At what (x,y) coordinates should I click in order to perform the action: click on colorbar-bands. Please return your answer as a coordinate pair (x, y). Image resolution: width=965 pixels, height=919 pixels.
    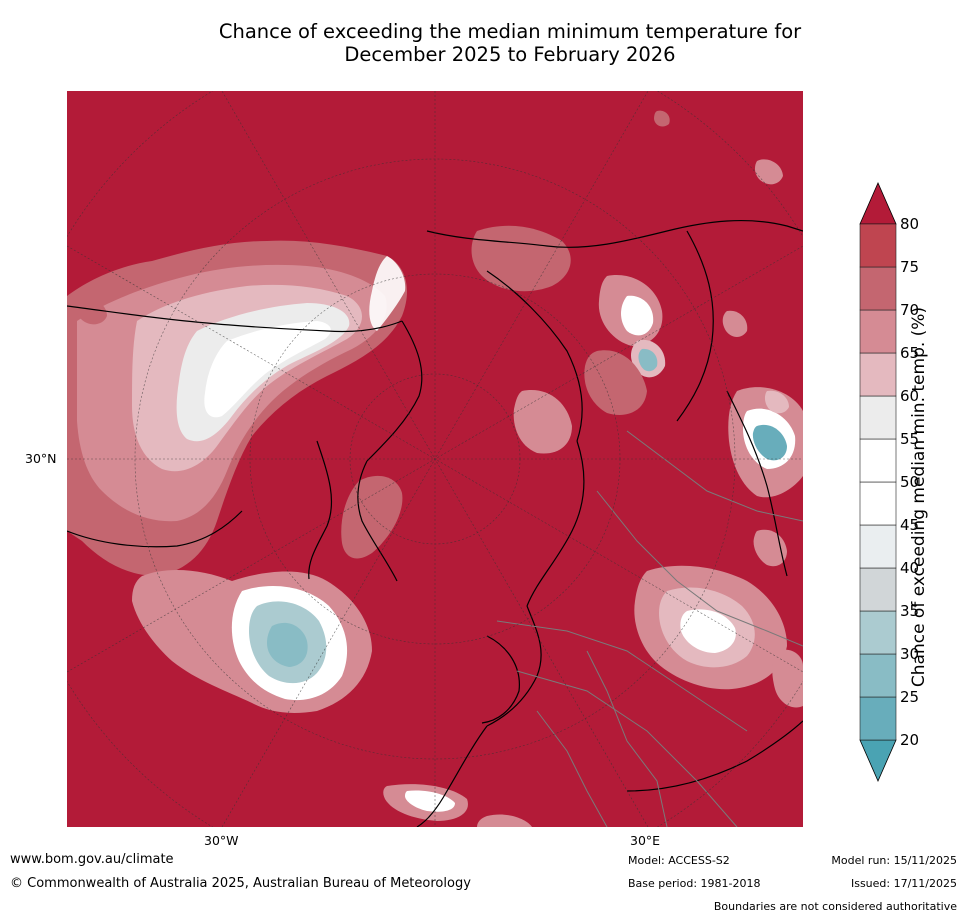
    Looking at the image, I should click on (878, 482).